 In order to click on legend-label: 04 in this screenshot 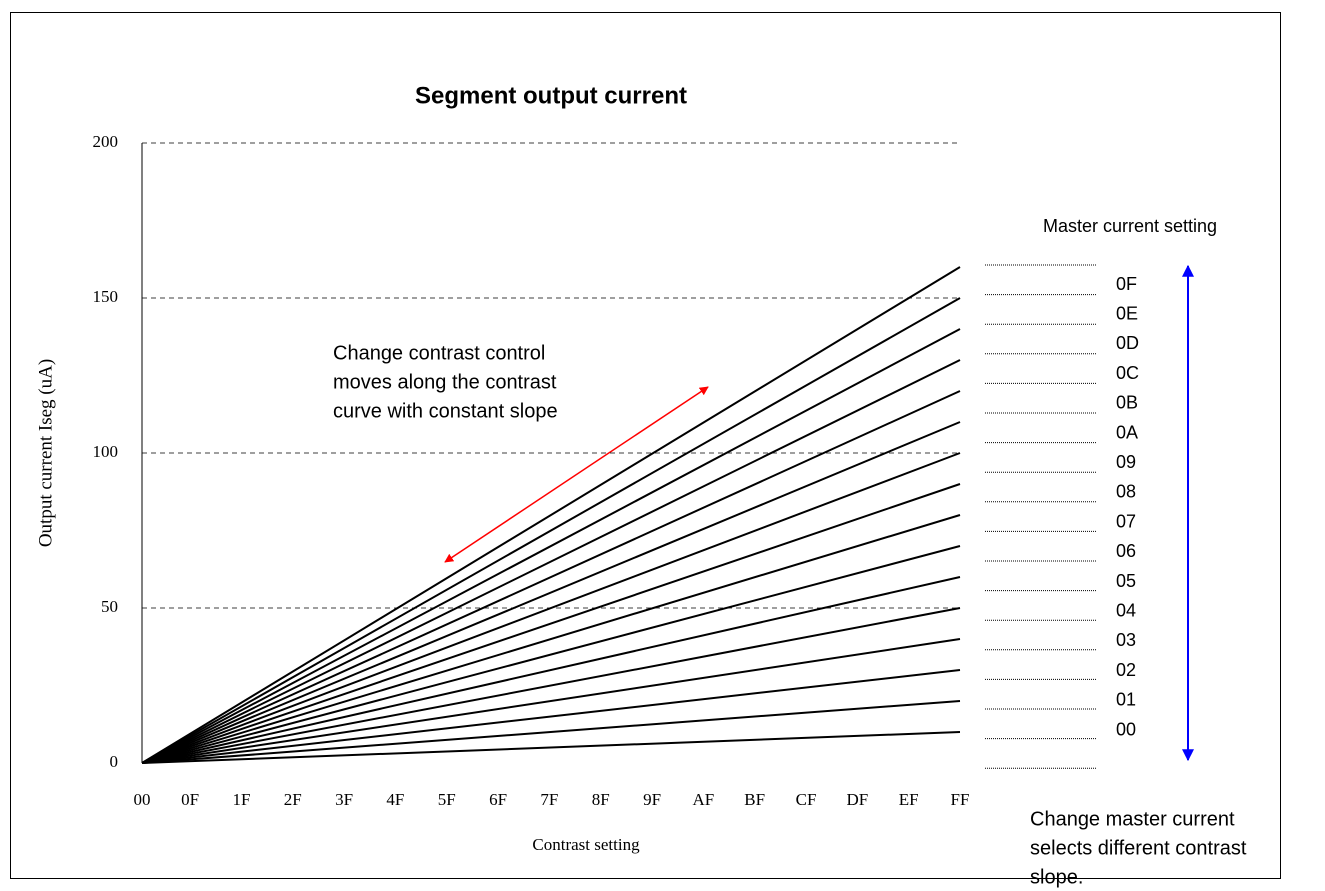, I will do `click(1126, 610)`.